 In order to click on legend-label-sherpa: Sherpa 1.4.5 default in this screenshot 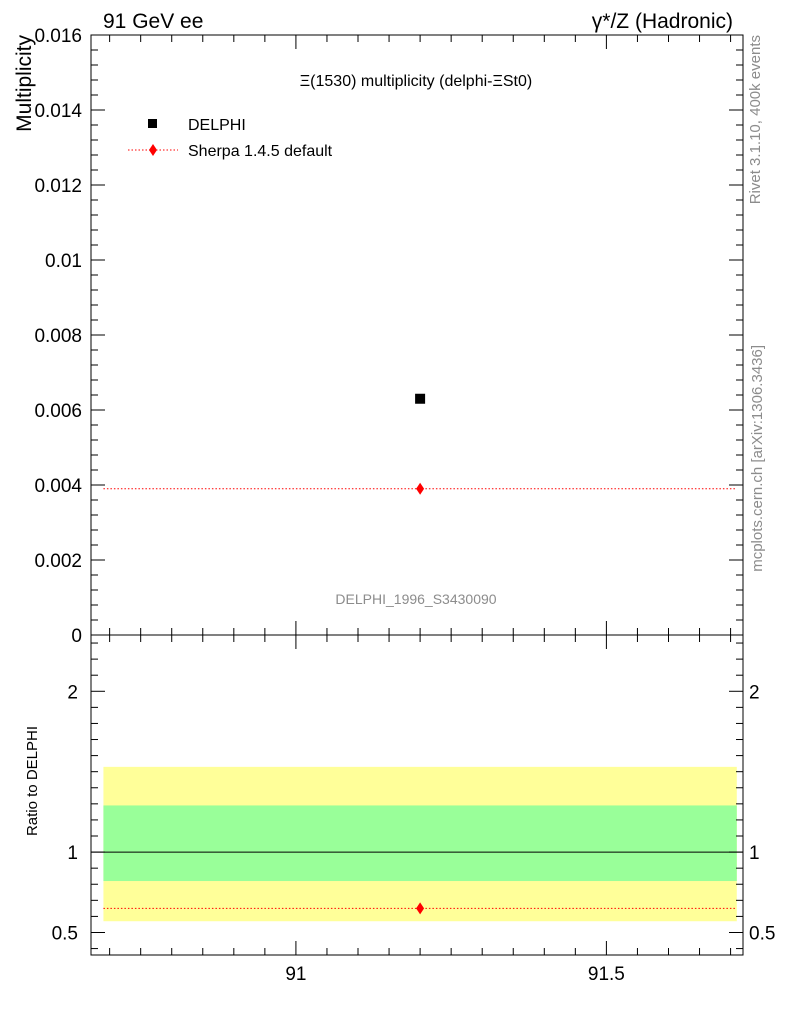, I will do `click(260, 151)`.